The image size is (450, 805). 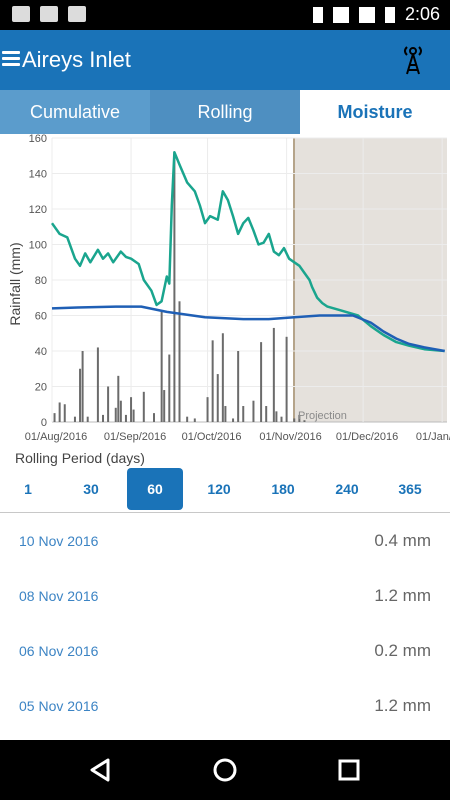 I want to click on nav-buttons, so click(x=225, y=770).